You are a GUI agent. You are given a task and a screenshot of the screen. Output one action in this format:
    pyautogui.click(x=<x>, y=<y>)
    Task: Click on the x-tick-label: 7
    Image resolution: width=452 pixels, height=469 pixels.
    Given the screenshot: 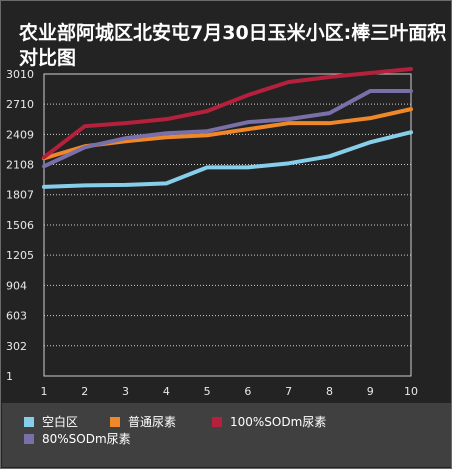 What is the action you would take?
    pyautogui.click(x=288, y=391)
    